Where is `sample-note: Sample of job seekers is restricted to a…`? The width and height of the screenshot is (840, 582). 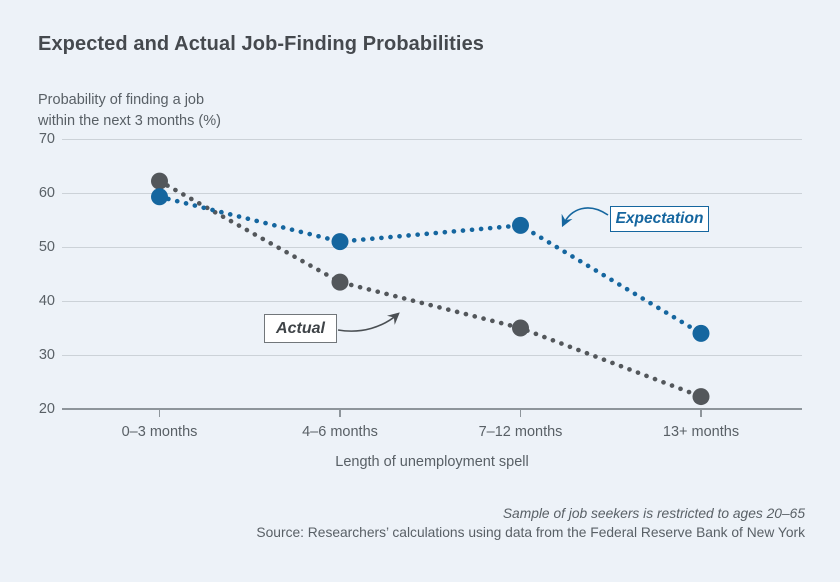
sample-note: Sample of job seekers is restricted to a… is located at coordinates (653, 513).